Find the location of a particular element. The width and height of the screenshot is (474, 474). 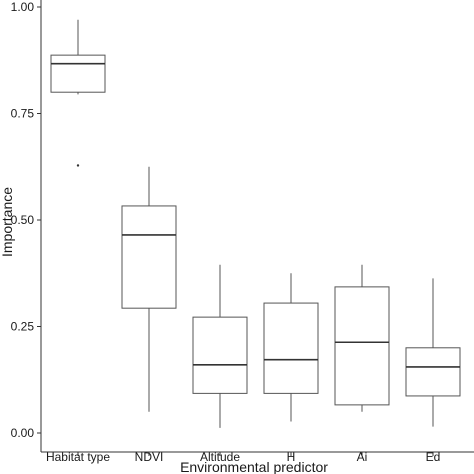

y-tick-label: 0.75 is located at coordinates (23, 114).